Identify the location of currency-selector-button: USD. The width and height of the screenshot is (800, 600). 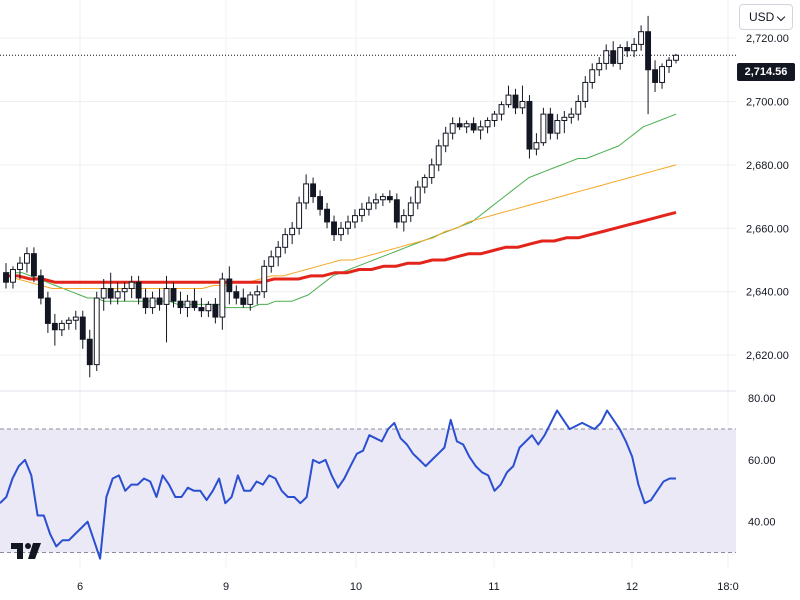
(766, 17).